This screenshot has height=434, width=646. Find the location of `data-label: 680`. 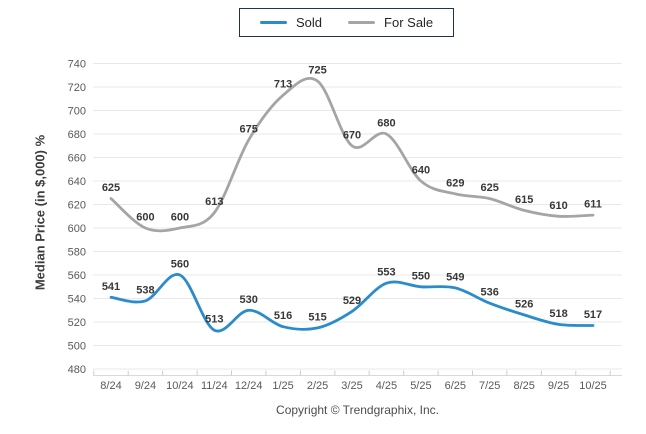

data-label: 680 is located at coordinates (386, 124).